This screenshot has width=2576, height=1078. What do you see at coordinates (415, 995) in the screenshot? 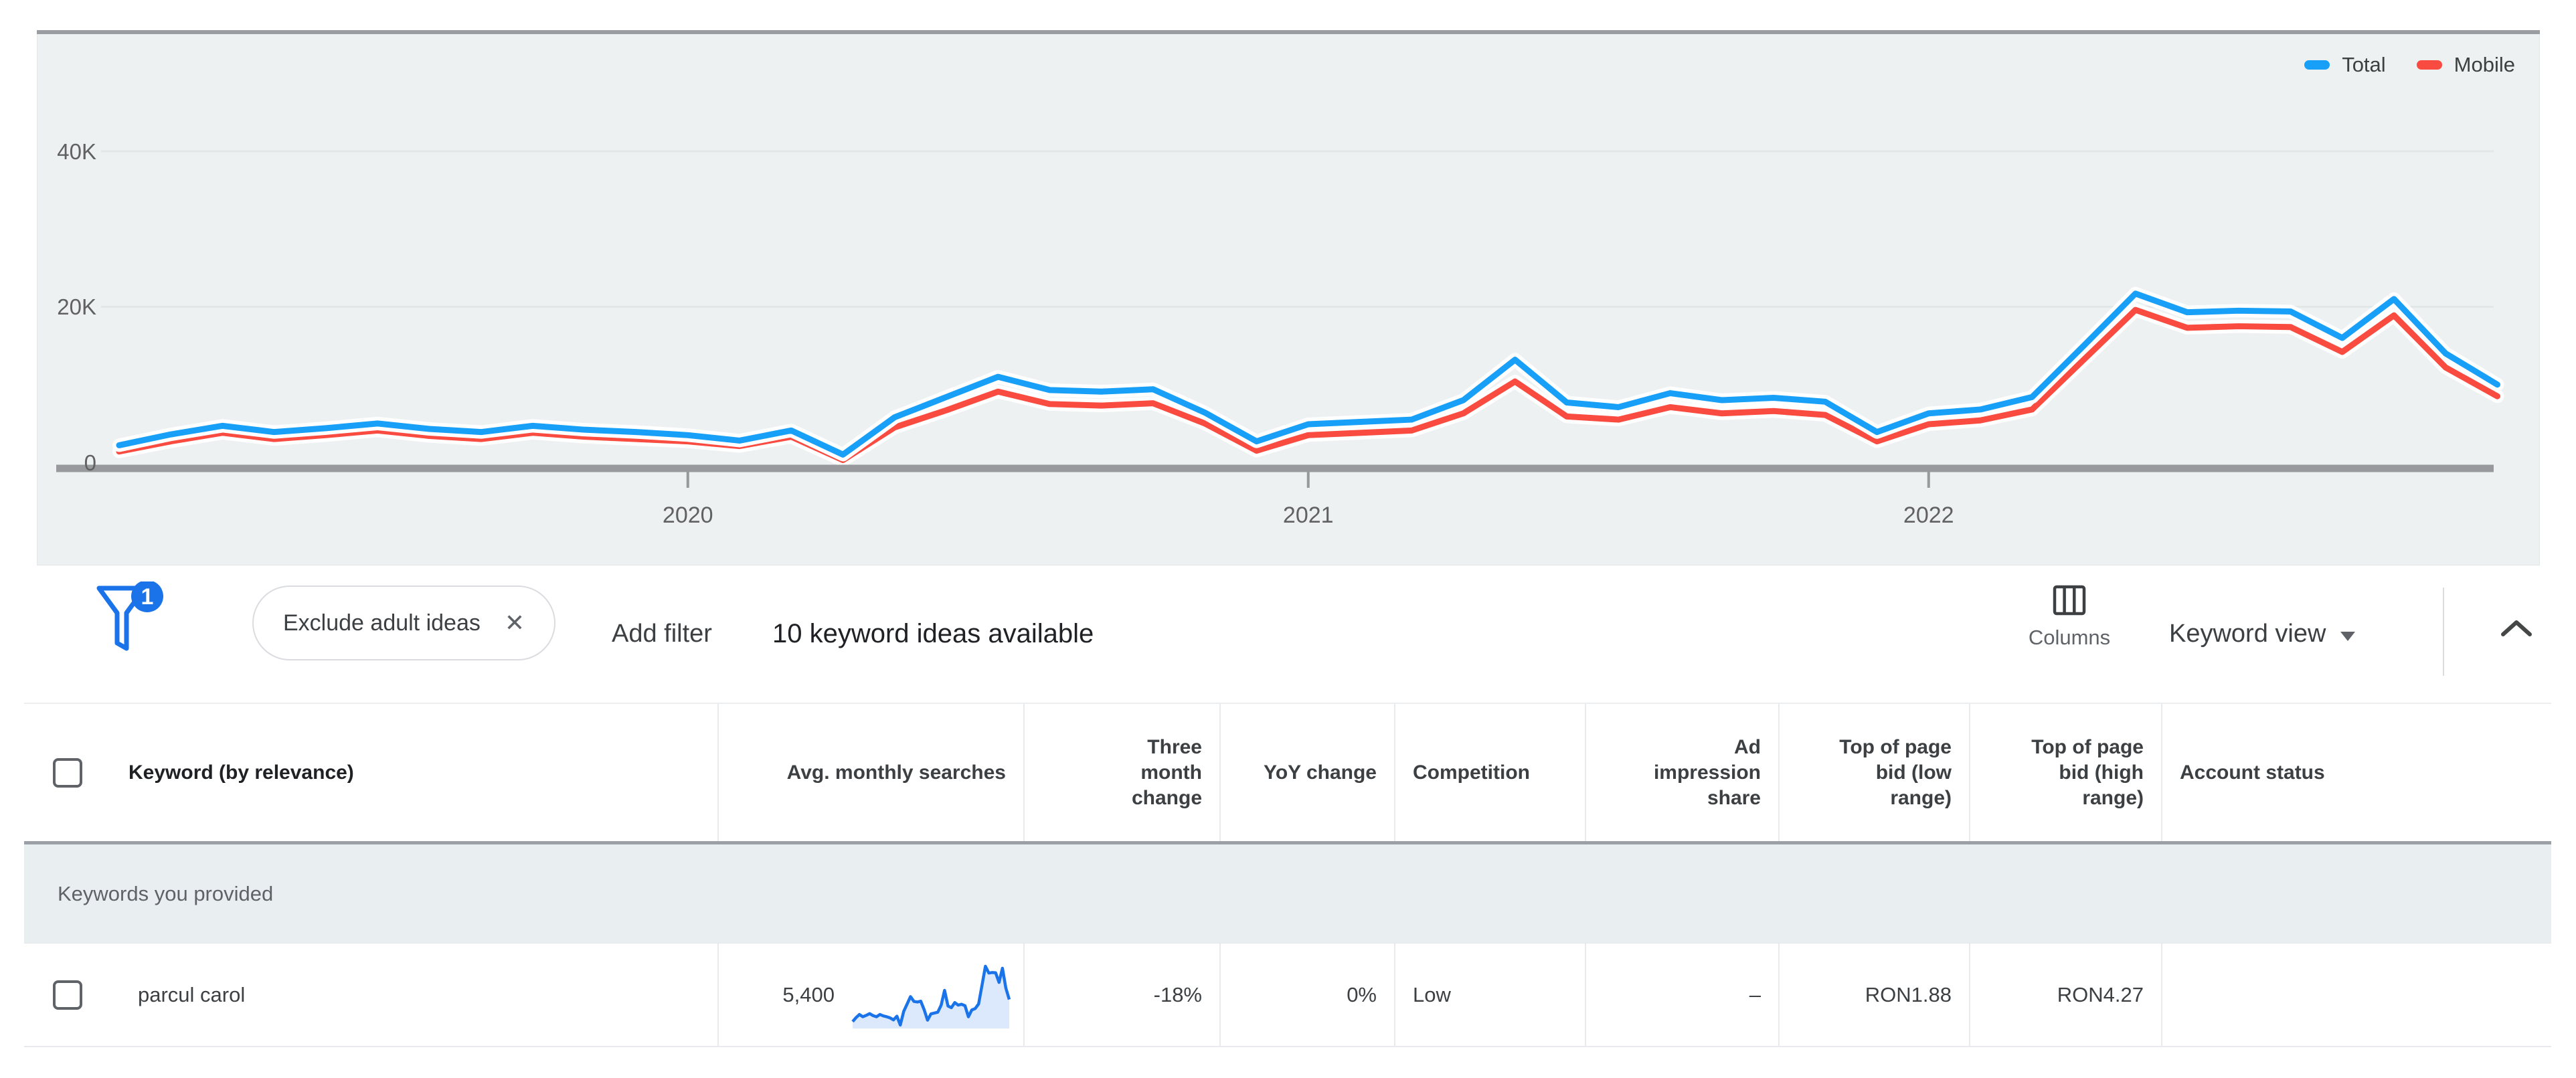
I see `keyword-cell: parcul carol` at bounding box center [415, 995].